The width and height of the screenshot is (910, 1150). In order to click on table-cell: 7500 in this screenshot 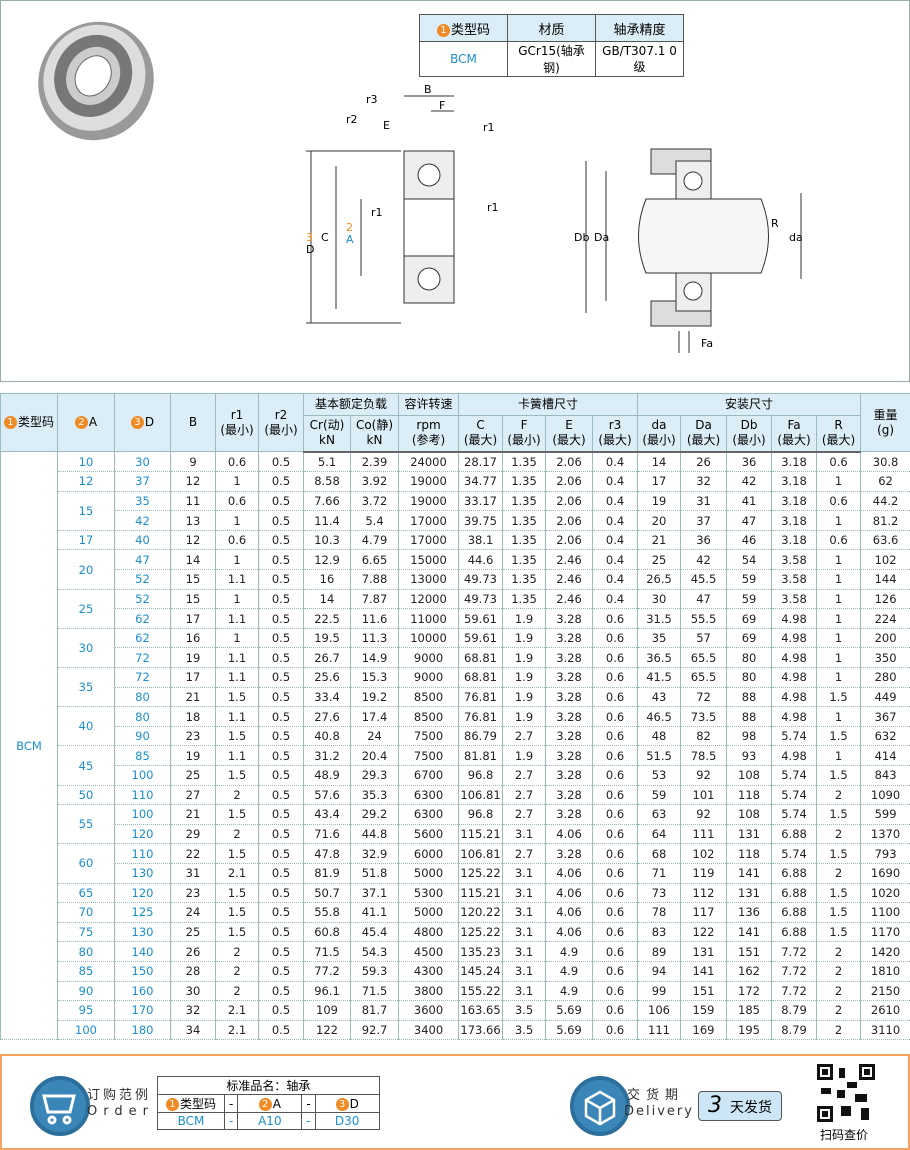, I will do `click(429, 755)`.